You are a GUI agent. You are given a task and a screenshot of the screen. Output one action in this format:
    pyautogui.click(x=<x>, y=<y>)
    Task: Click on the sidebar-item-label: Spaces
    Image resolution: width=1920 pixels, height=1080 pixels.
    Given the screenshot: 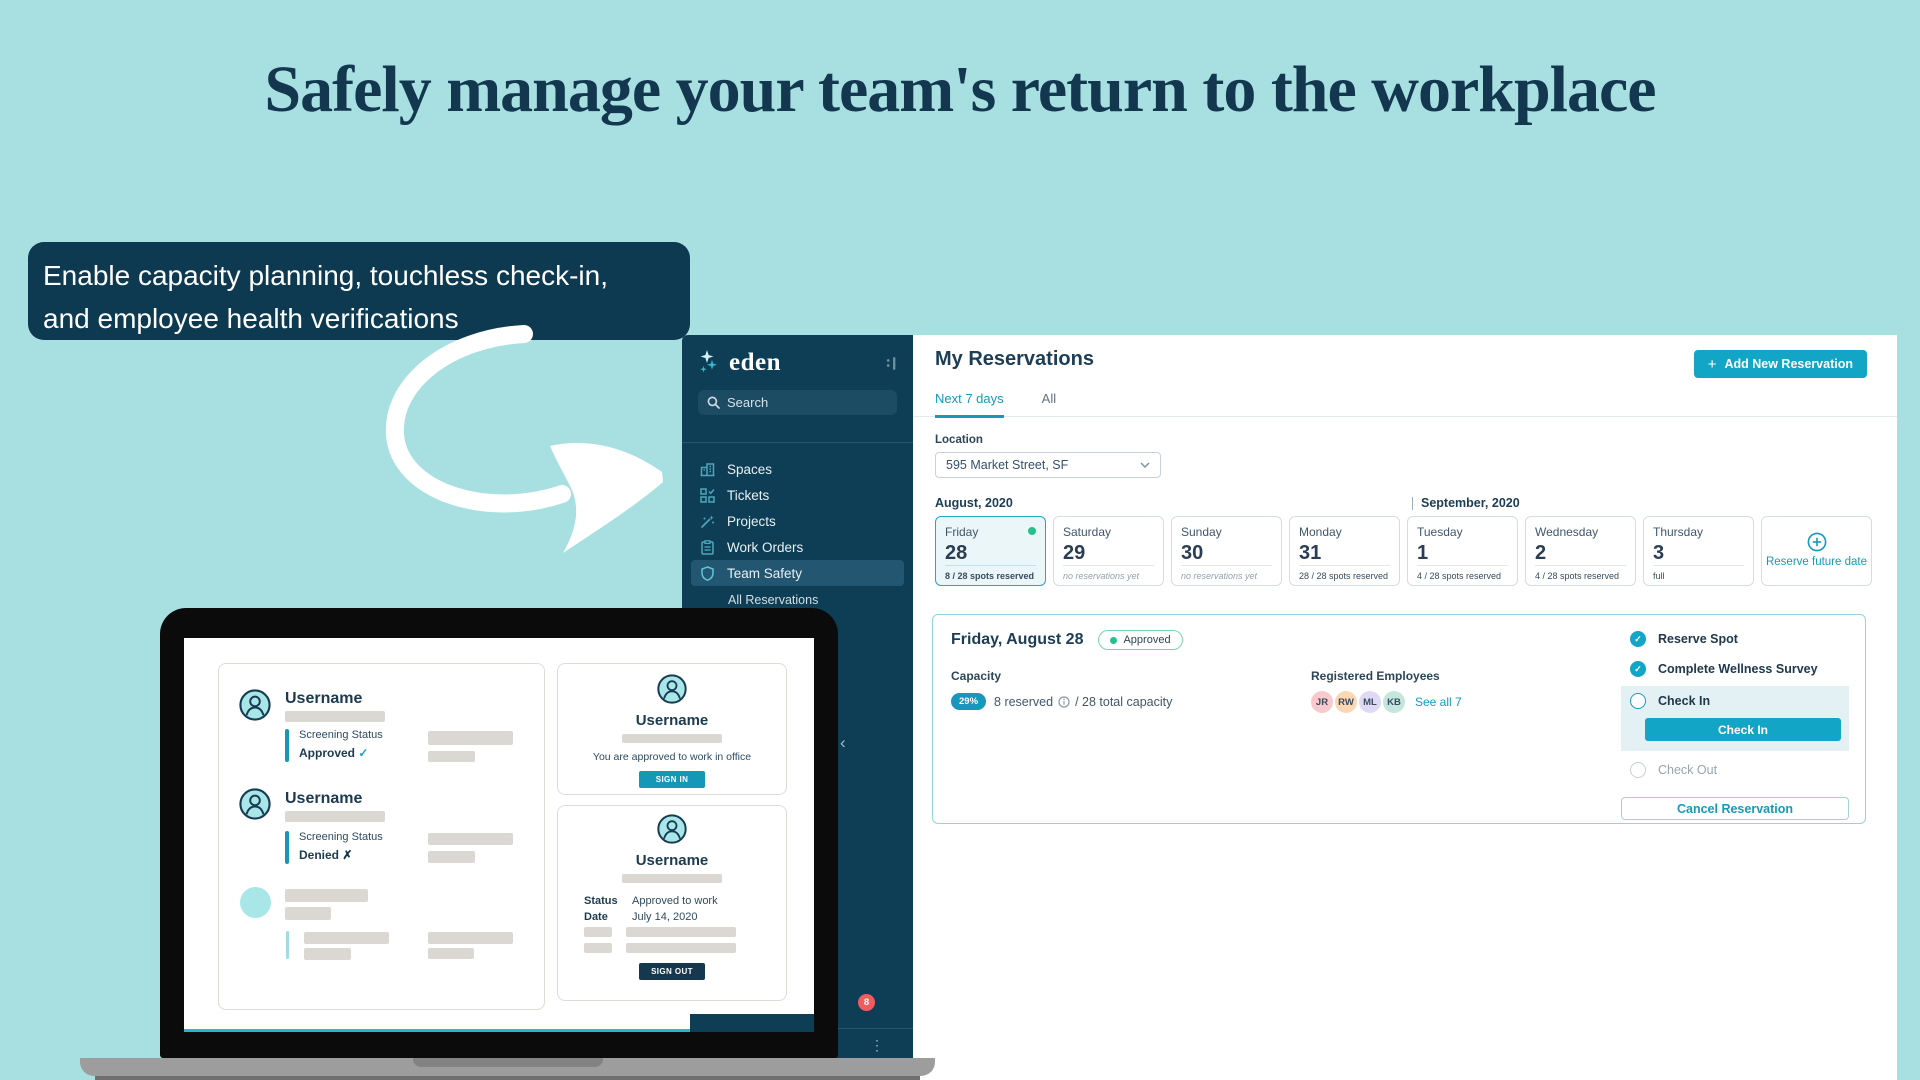 What is the action you would take?
    pyautogui.click(x=750, y=469)
    